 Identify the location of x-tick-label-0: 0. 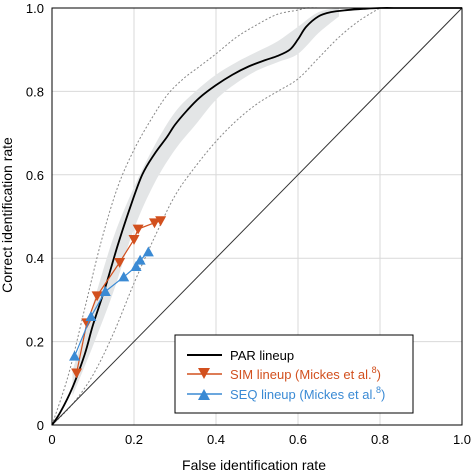
(51, 439).